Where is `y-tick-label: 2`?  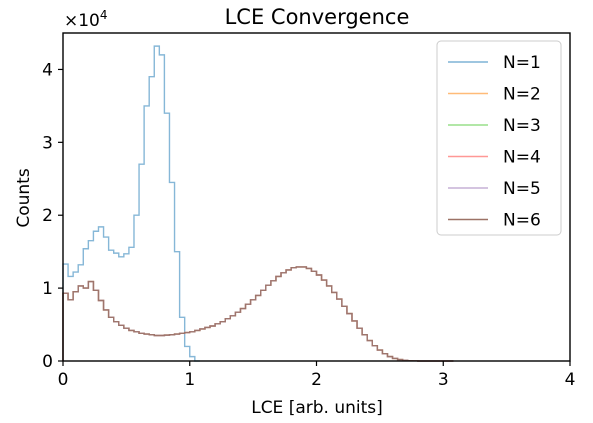
y-tick-label: 2 is located at coordinates (47, 216).